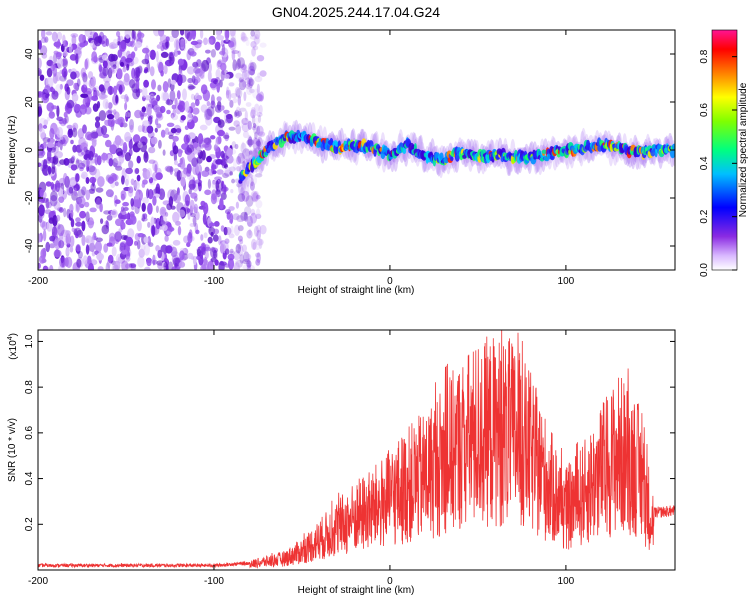 The width and height of the screenshot is (750, 600). I want to click on snr-multiplier-close: ), so click(13, 334).